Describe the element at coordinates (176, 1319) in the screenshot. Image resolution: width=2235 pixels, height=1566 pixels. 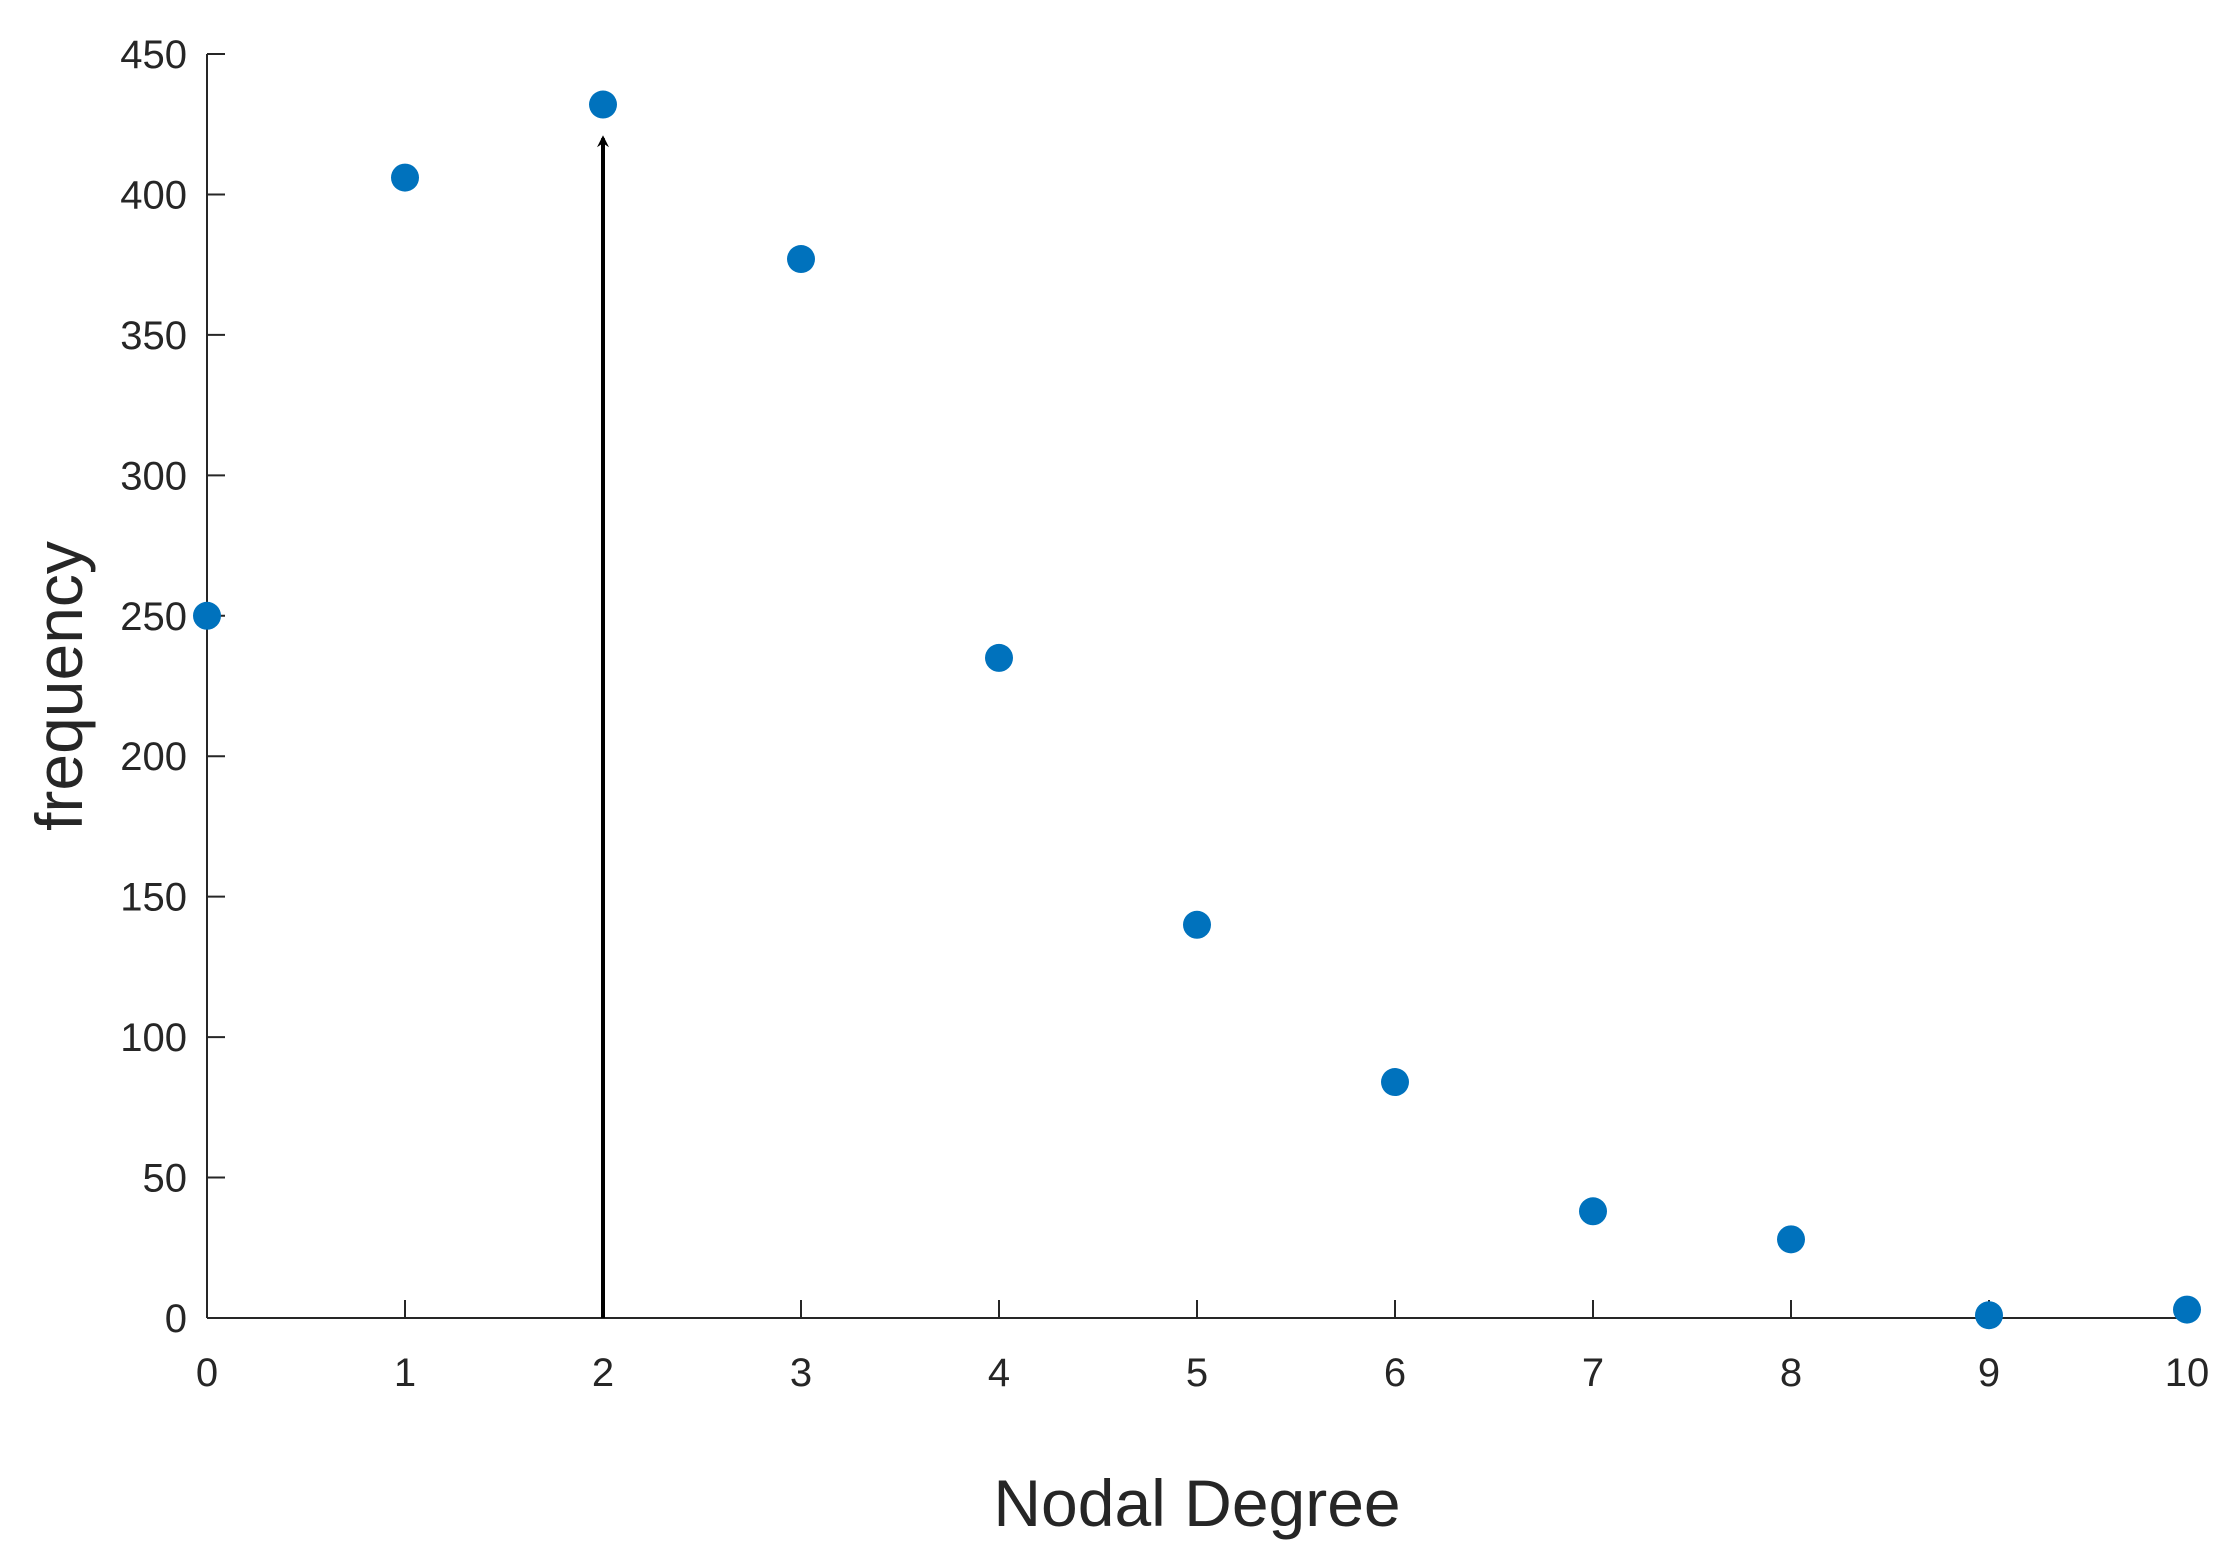
I see `y-tick-label: 0` at that location.